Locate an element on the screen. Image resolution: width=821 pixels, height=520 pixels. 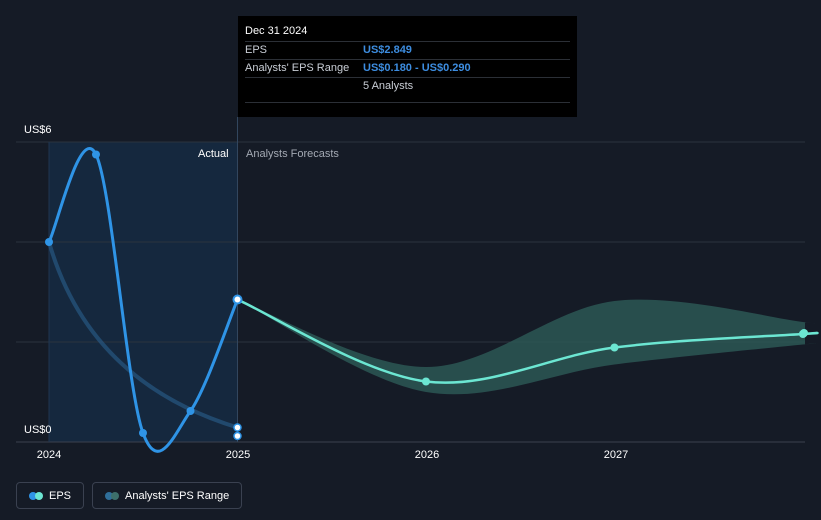
legend: EPS Analysts' EPS Range is located at coordinates (133, 495).